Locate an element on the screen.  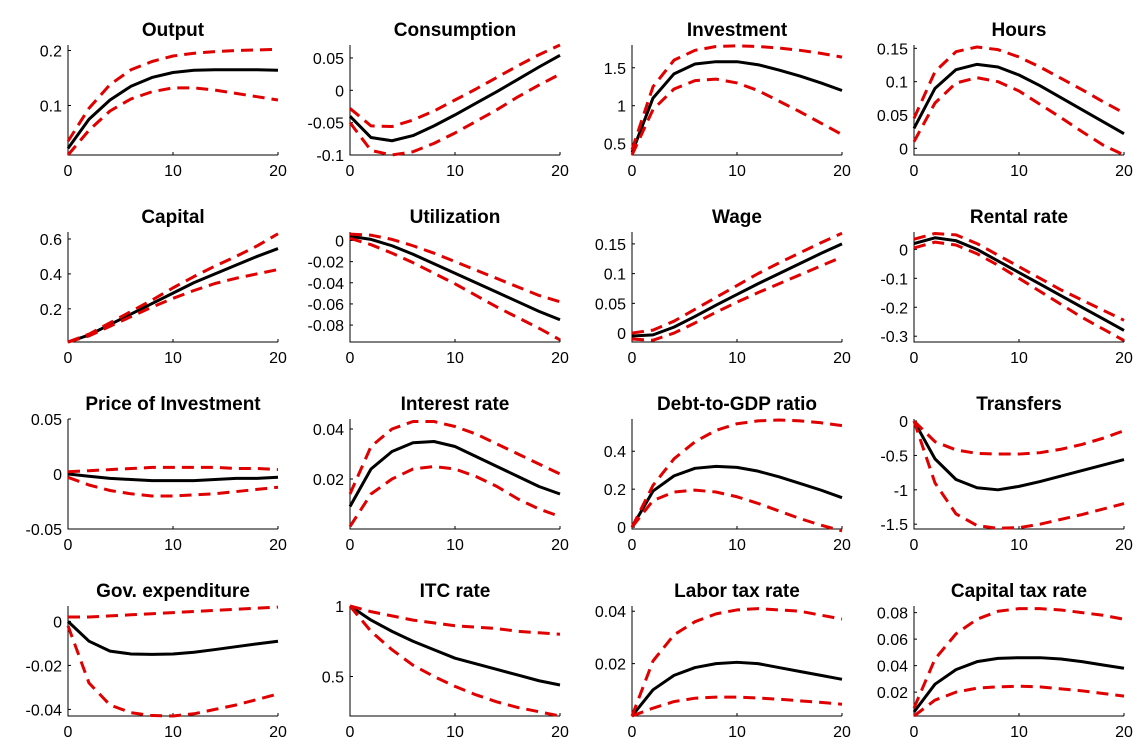
panel-debt-to-gdp-ratio: Debt-to-GDP ratio 0 0.2 0.4 0 10 20 is located at coordinates (727, 474).